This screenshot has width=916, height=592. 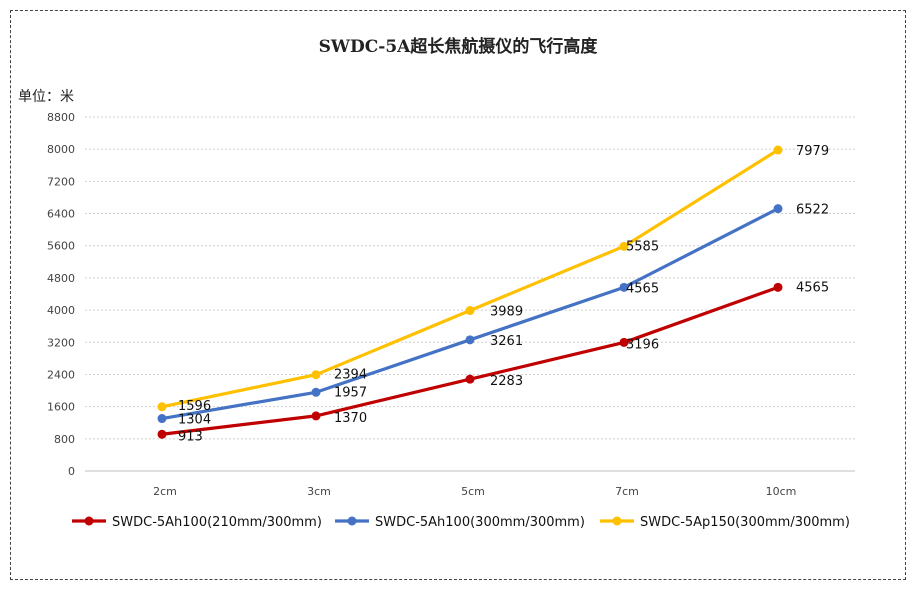 What do you see at coordinates (627, 491) in the screenshot?
I see `x-tick-label: 7cm` at bounding box center [627, 491].